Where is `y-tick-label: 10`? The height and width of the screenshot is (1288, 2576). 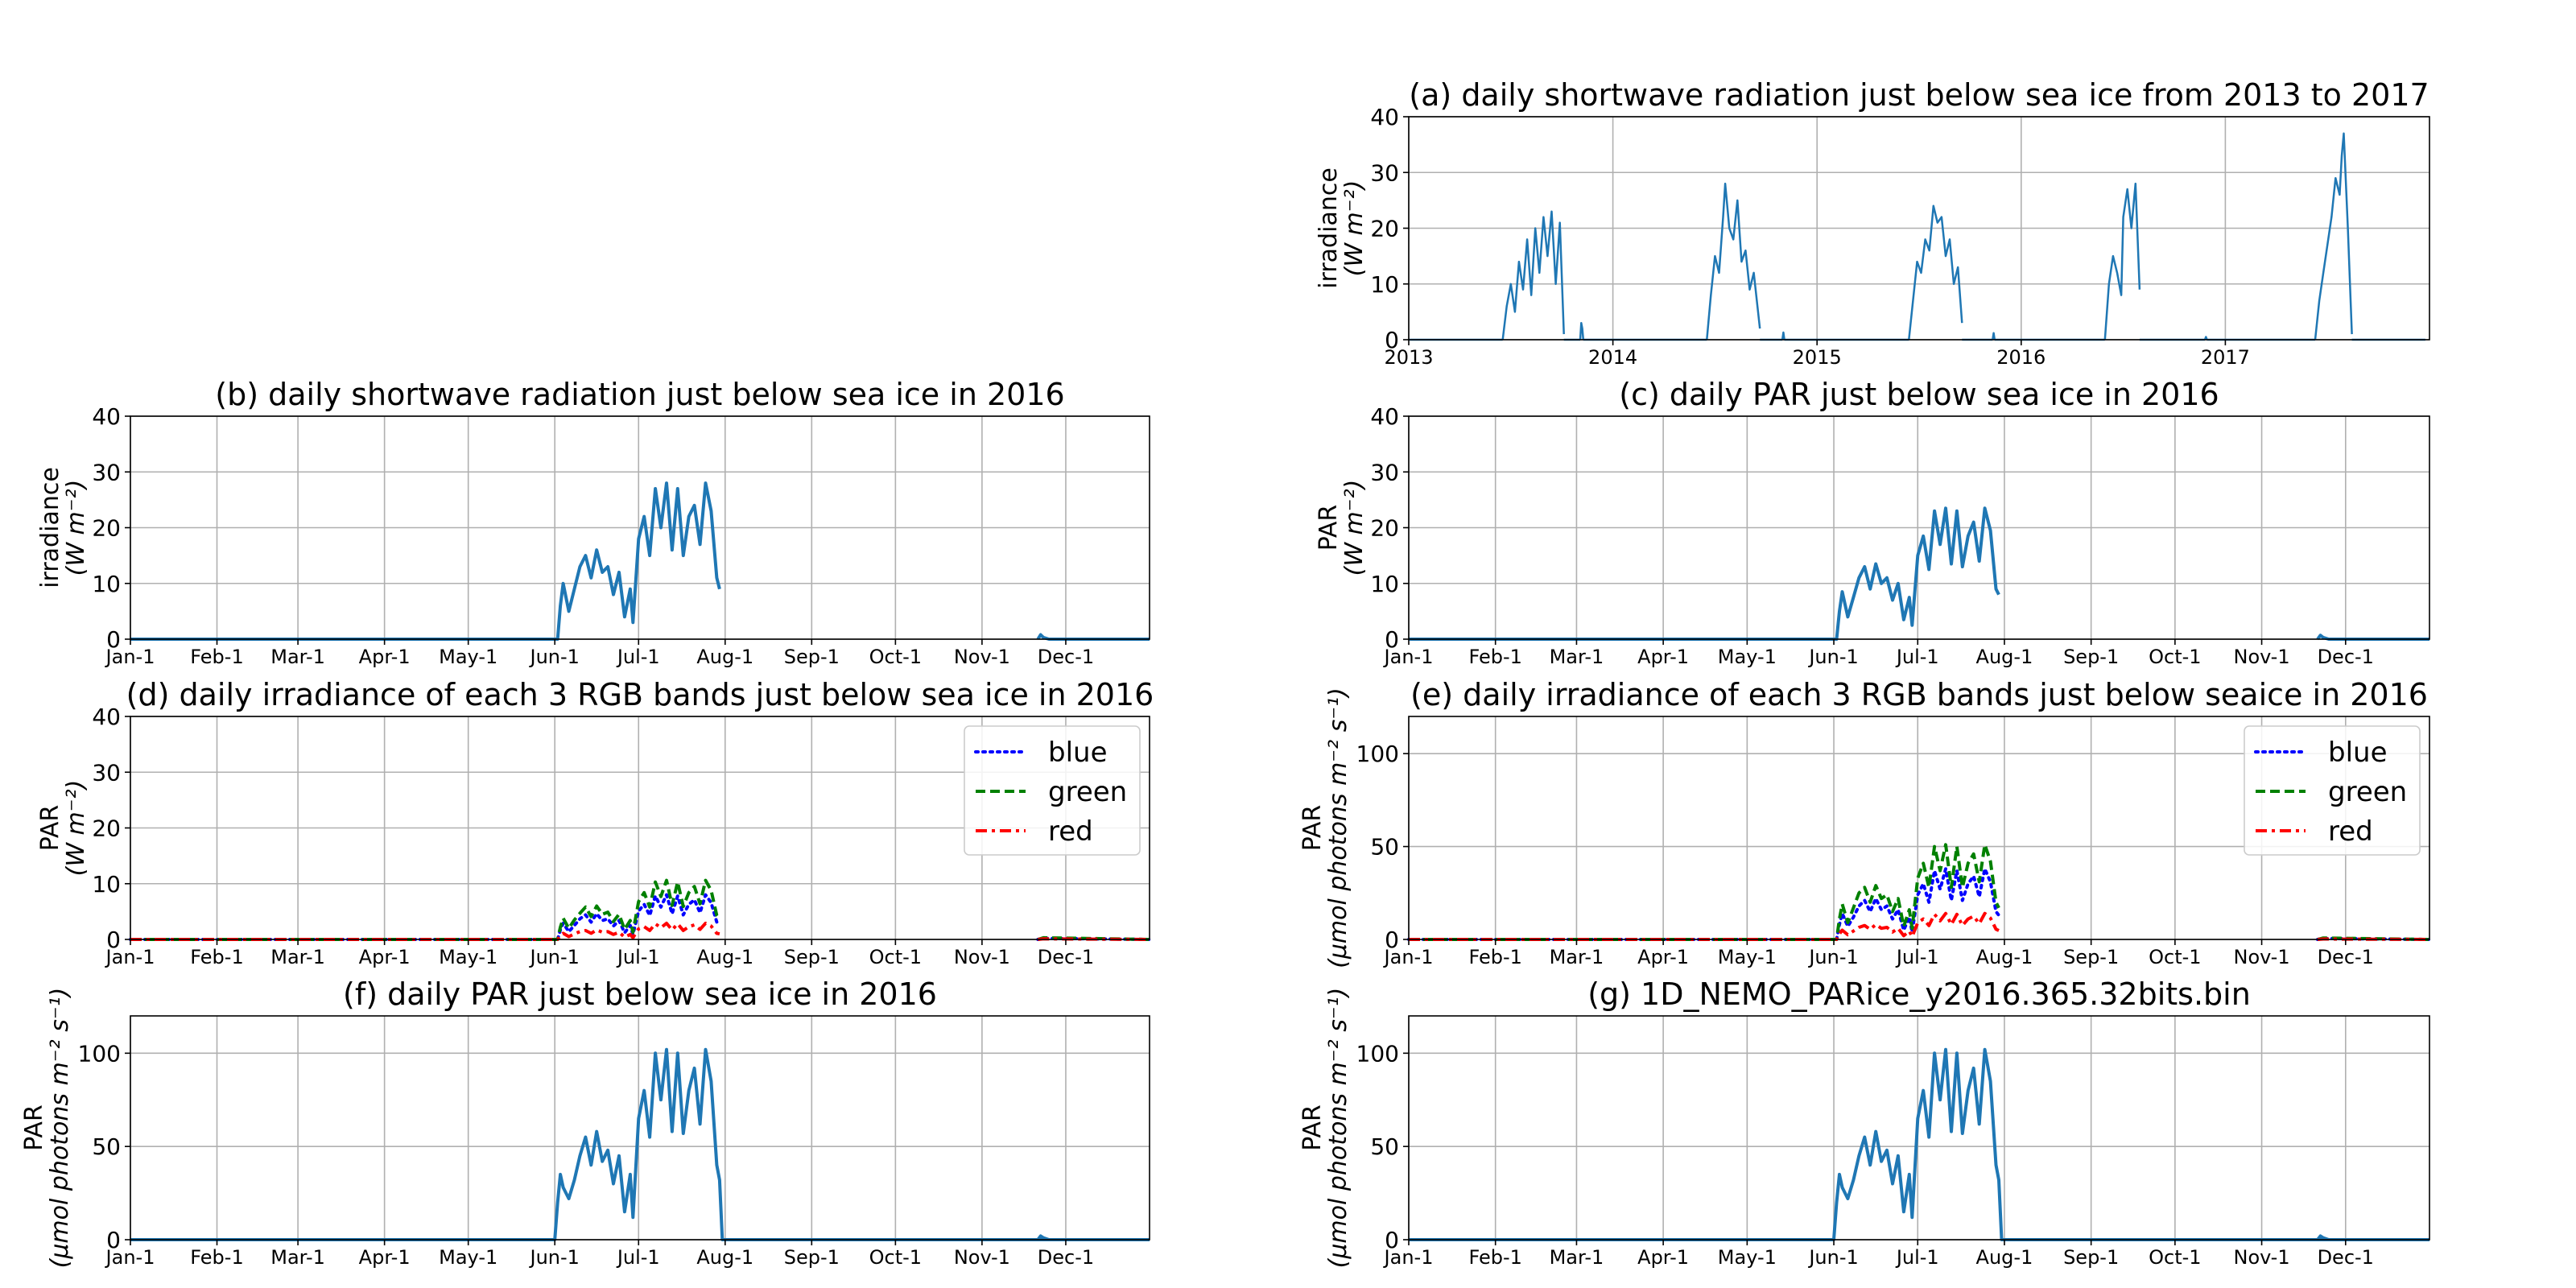
y-tick-label: 10 is located at coordinates (1384, 584).